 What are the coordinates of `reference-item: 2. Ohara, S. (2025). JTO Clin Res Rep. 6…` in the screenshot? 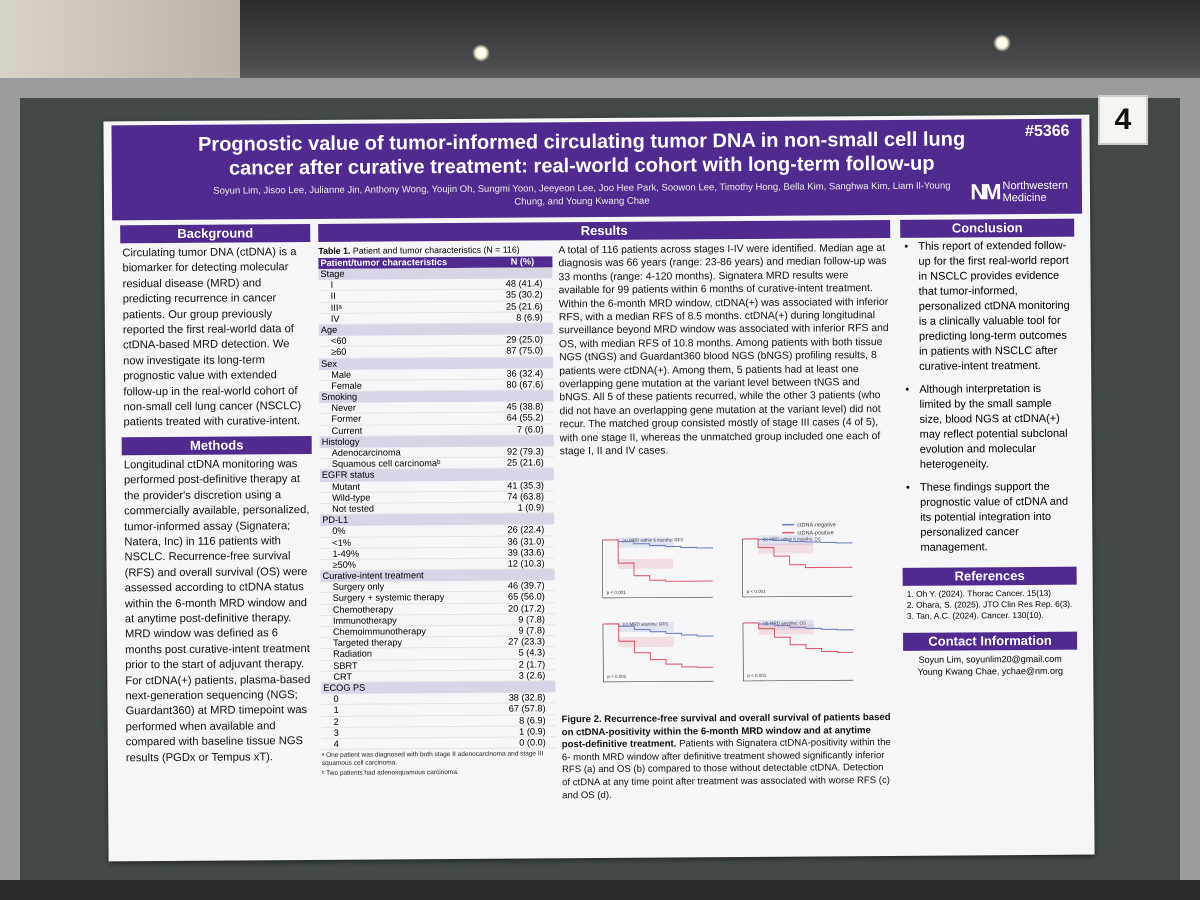 It's located at (989, 604).